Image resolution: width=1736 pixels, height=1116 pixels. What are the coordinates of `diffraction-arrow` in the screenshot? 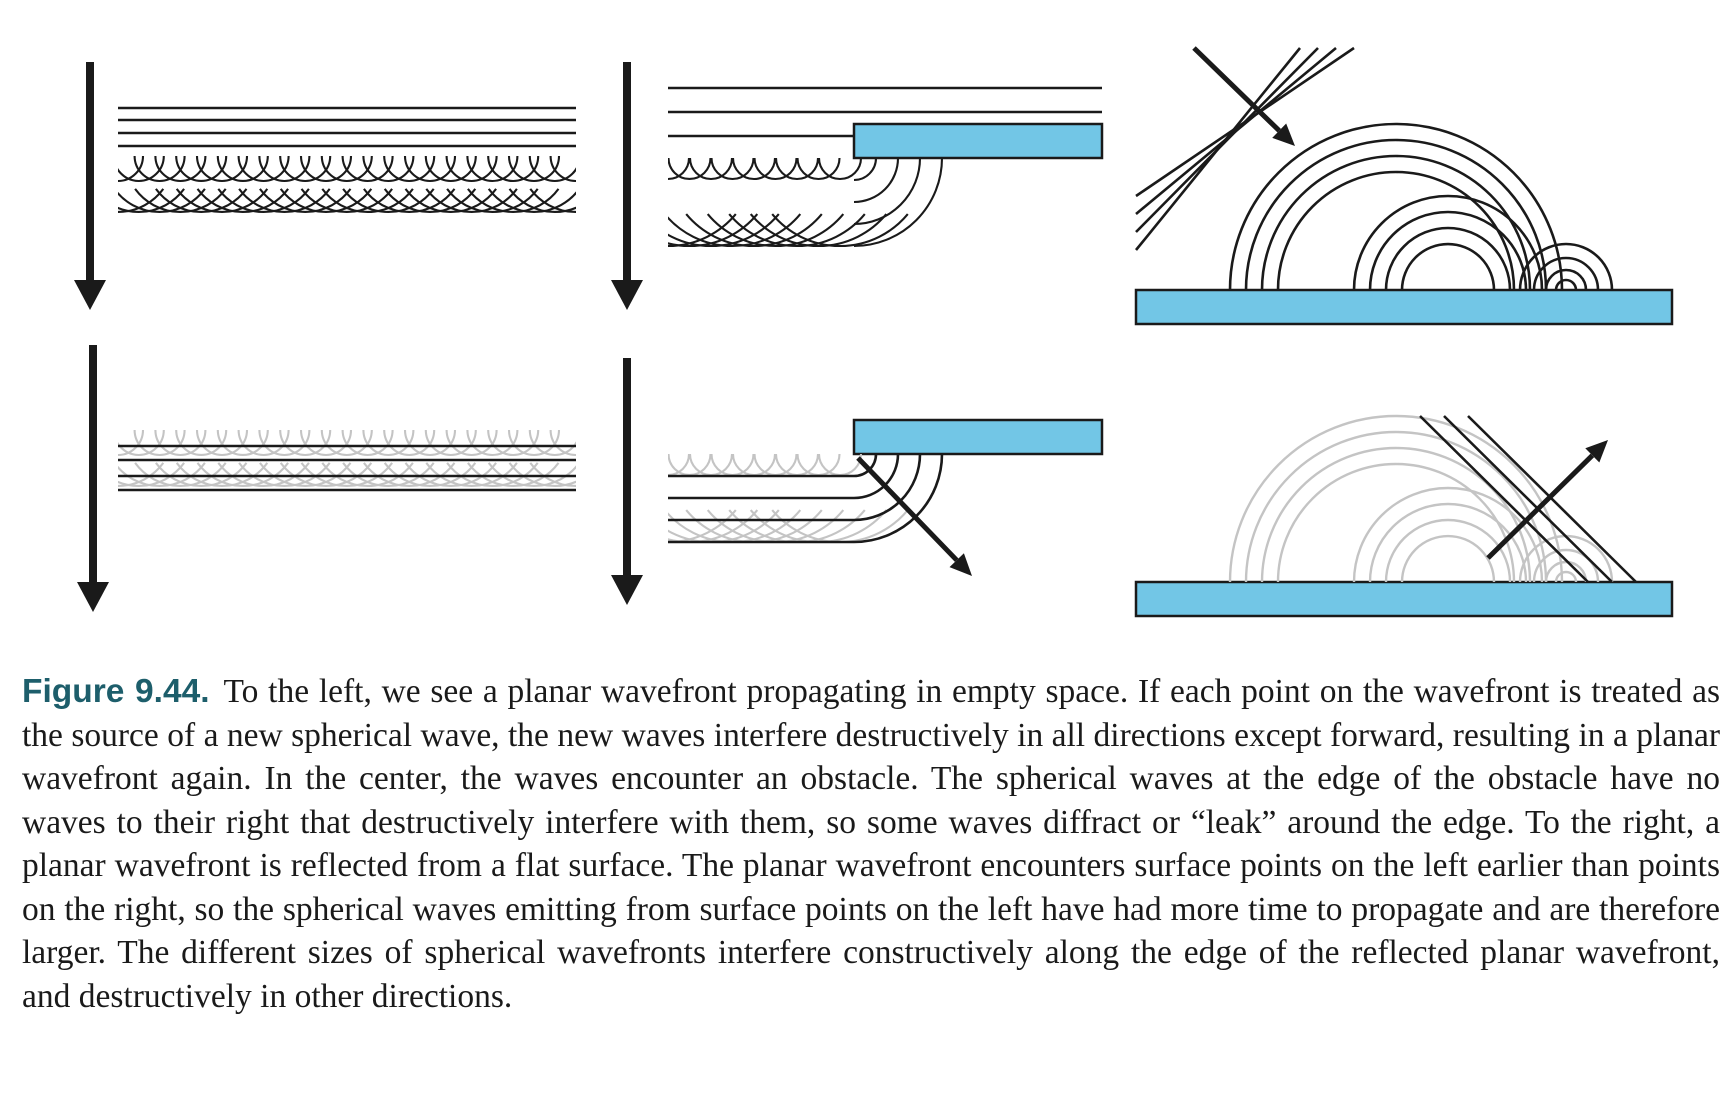 It's located at (914, 516).